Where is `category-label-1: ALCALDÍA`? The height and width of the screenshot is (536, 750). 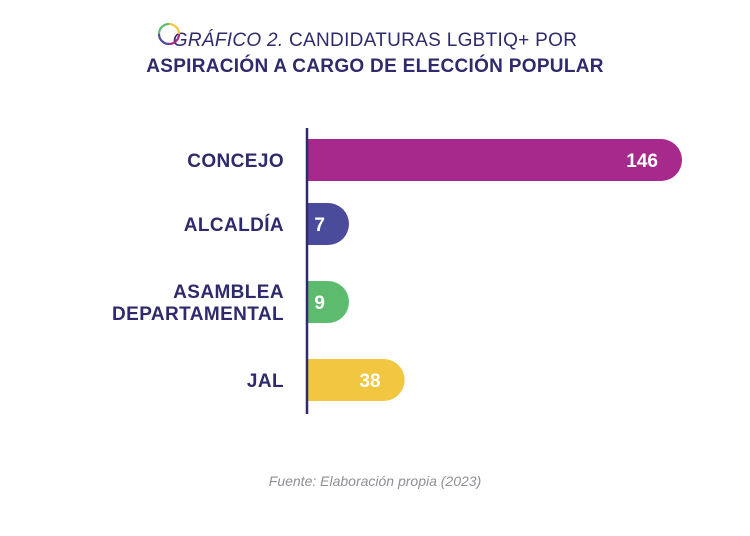 category-label-1: ALCALDÍA is located at coordinates (234, 225).